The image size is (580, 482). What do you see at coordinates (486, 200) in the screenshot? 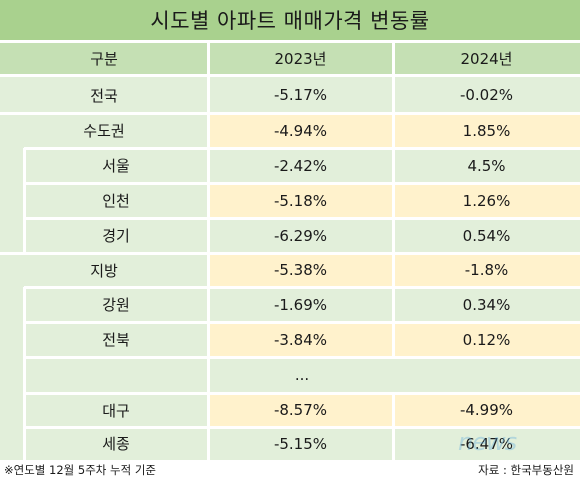
I see `row-2024: 1.26%` at bounding box center [486, 200].